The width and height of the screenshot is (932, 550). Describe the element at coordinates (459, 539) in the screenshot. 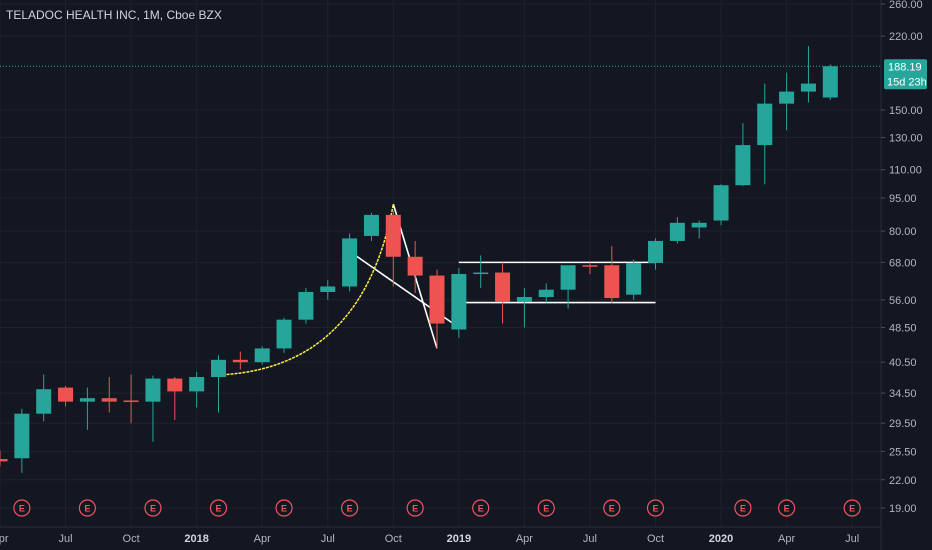

I see `time-tick-label: 2019` at that location.